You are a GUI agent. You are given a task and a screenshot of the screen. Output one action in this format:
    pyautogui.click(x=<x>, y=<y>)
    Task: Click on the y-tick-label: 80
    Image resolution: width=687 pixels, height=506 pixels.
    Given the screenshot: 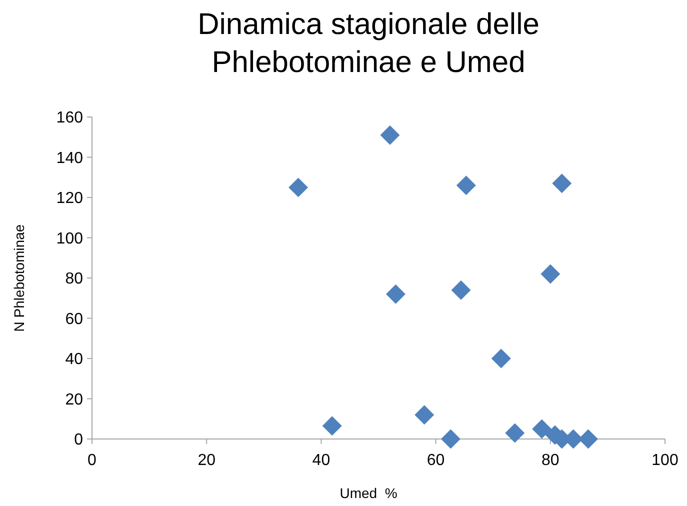 What is the action you would take?
    pyautogui.click(x=74, y=279)
    